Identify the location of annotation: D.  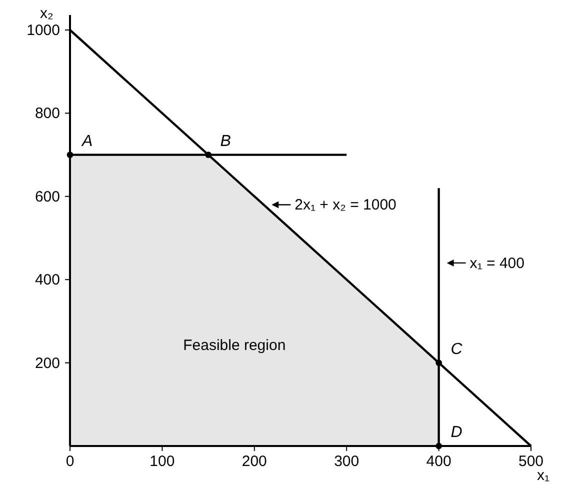
(456, 432).